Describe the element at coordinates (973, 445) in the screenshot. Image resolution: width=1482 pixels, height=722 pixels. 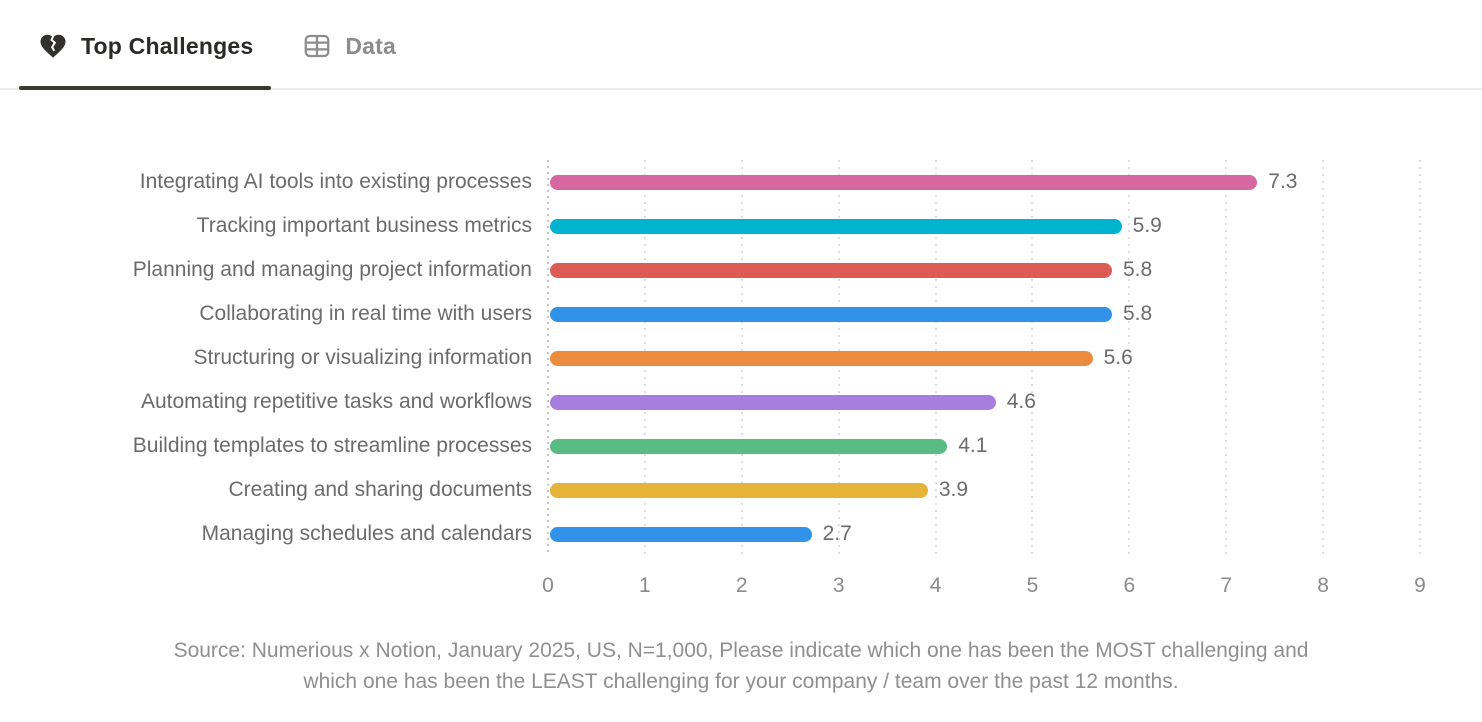
I see `bar-value-label: 4.1` at that location.